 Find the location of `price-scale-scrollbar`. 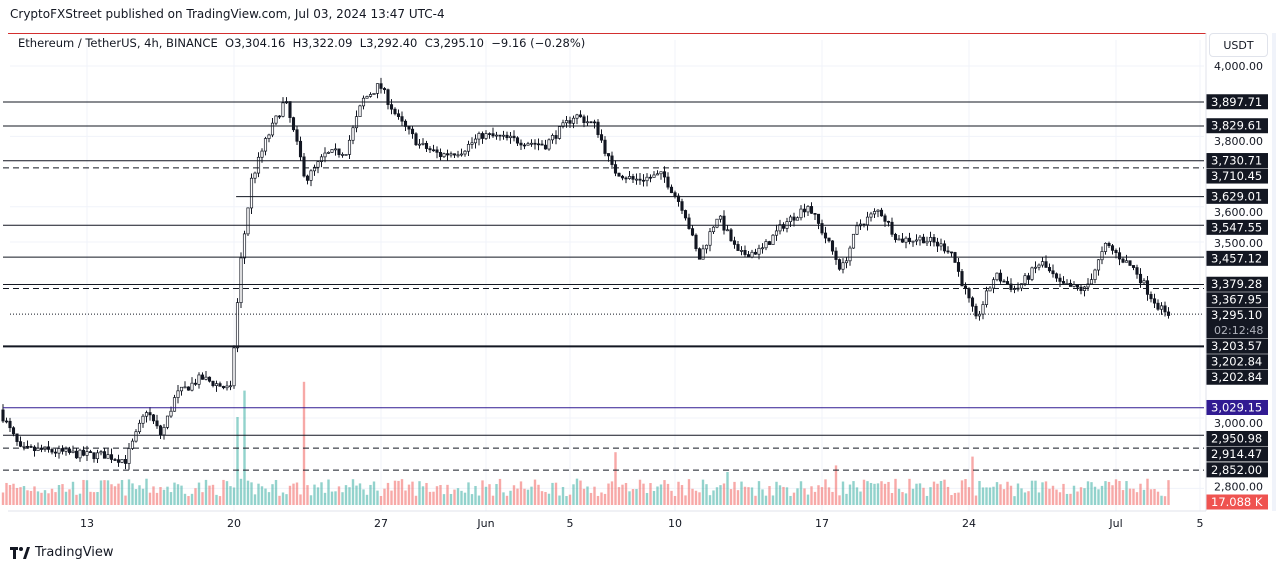

price-scale-scrollbar is located at coordinates (1274, 272).